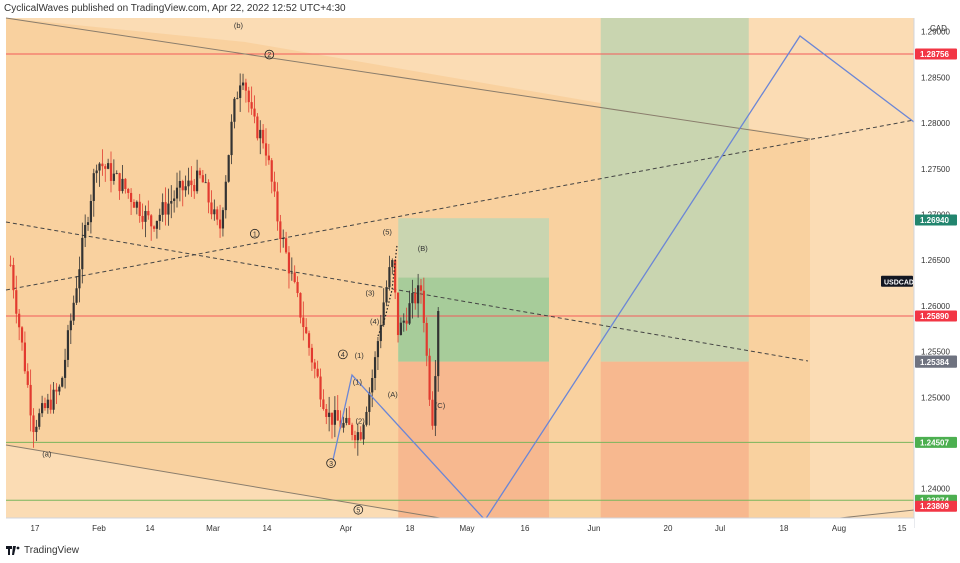 The image size is (960, 563). I want to click on wave-label: (A), so click(393, 394).